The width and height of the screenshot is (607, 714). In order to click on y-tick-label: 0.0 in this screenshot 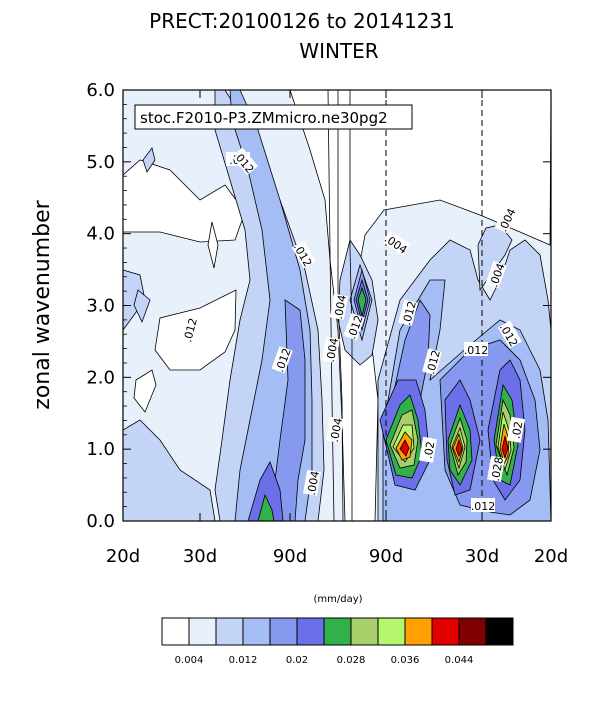, I will do `click(100, 521)`.